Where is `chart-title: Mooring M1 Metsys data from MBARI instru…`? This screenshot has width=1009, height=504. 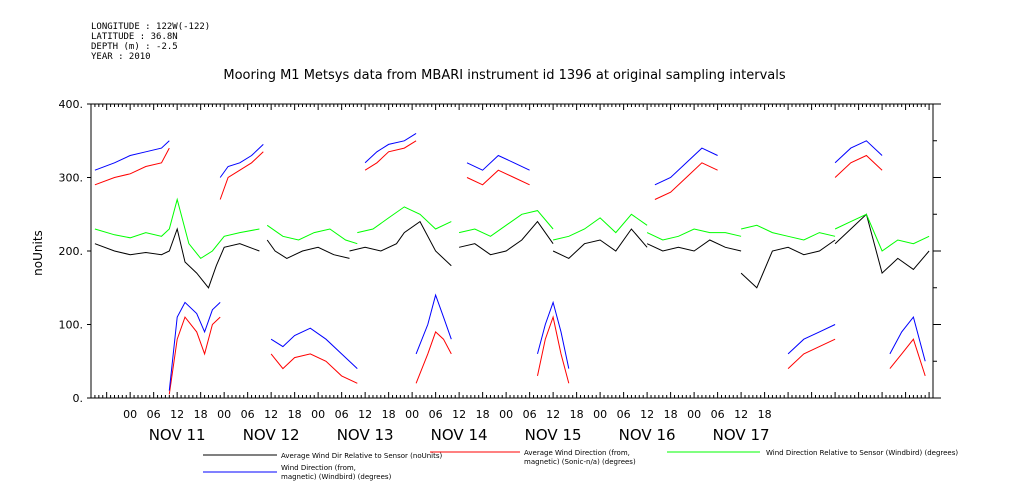
chart-title: Mooring M1 Metsys data from MBARI instru… is located at coordinates (504, 75).